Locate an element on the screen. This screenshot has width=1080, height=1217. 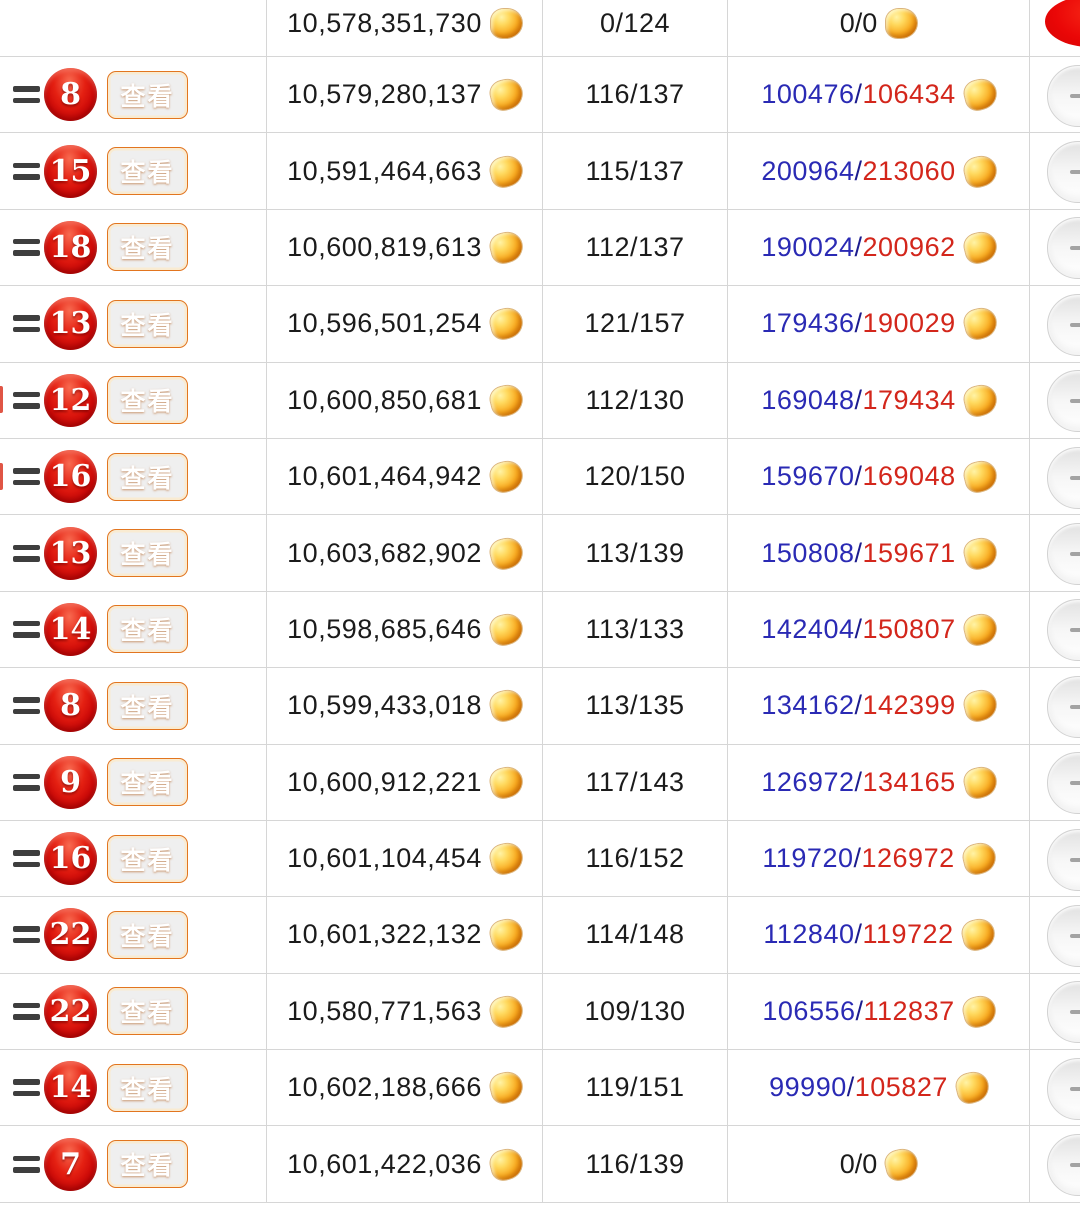
score-cell: 10,598,685,646 is located at coordinates (405, 629).